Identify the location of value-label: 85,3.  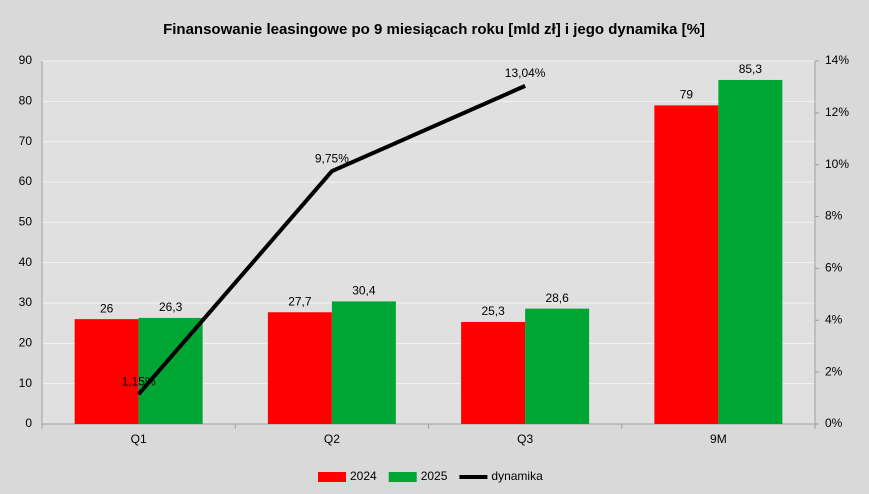
(751, 69).